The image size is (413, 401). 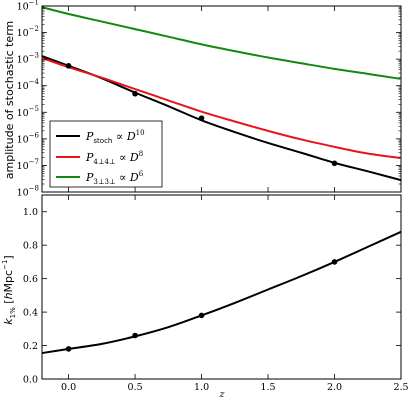 What do you see at coordinates (221, 394) in the screenshot?
I see `bottom-x-axis-label: z` at bounding box center [221, 394].